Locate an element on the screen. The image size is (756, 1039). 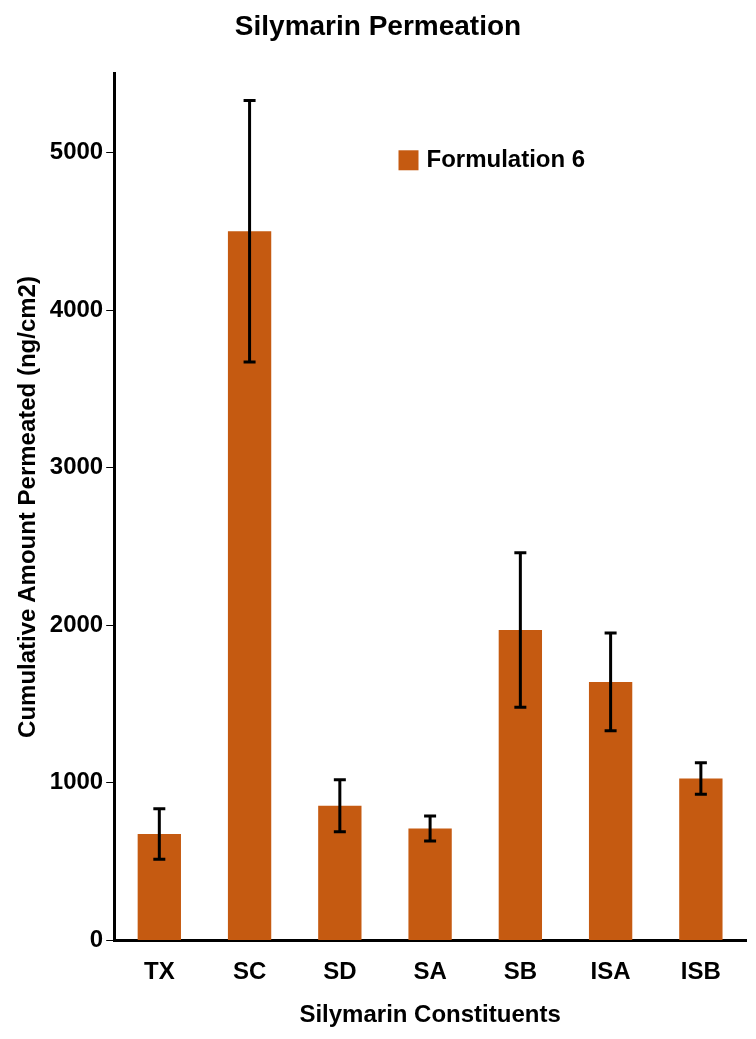
x-axis-title: Silymarin Constituents is located at coordinates (430, 1014).